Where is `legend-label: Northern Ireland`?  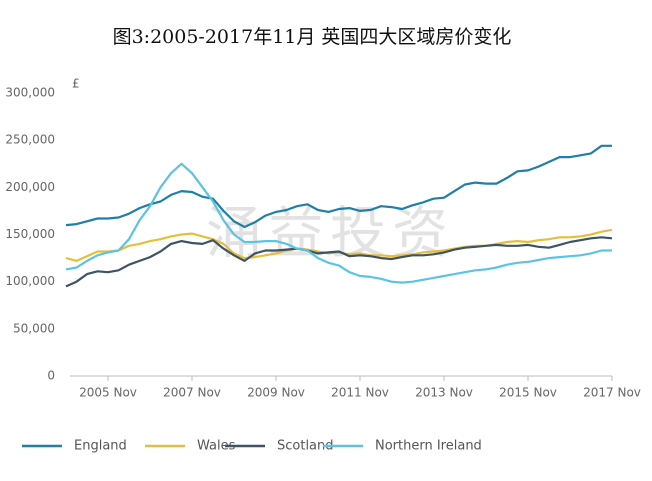
legend-label: Northern Ireland is located at coordinates (428, 446).